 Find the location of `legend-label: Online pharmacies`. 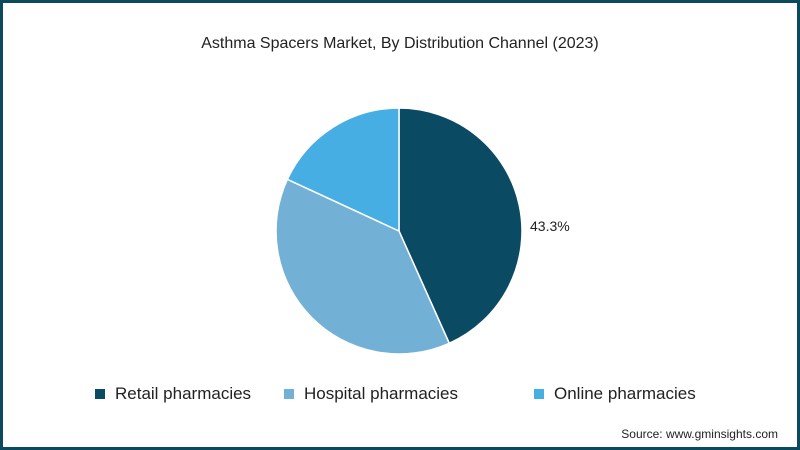

legend-label: Online pharmacies is located at coordinates (625, 393).